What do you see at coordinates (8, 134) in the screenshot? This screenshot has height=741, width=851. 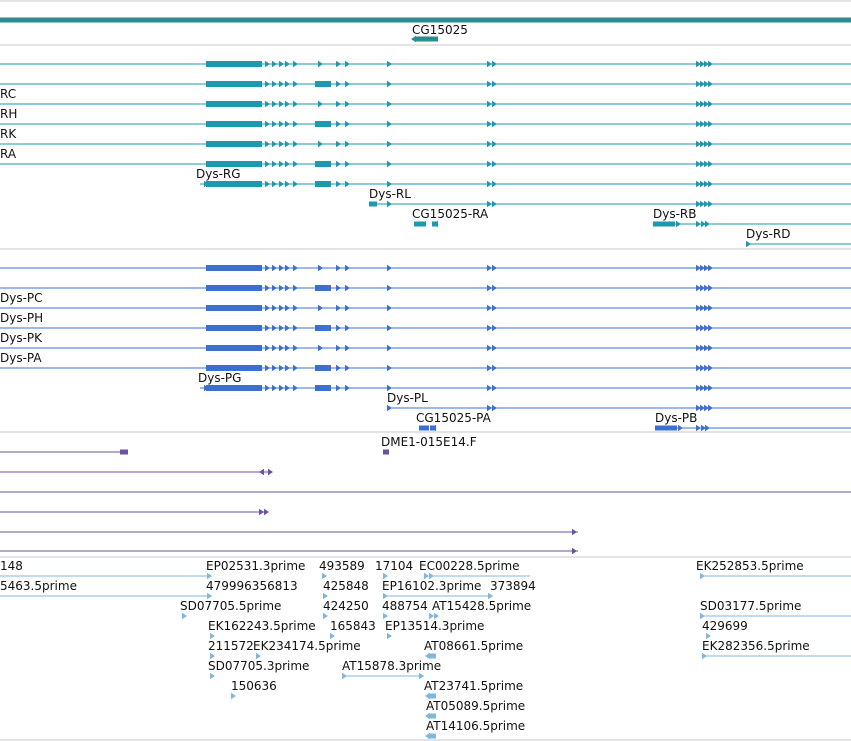 I see `feature-label: RK` at bounding box center [8, 134].